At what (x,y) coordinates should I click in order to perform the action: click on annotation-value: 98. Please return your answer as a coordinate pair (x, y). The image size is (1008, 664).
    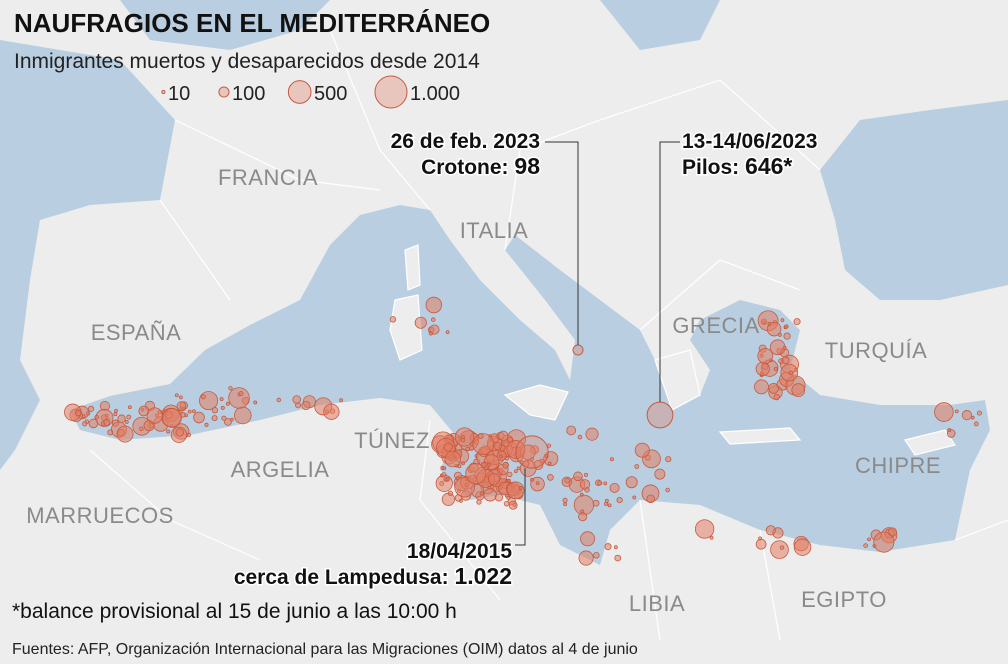
    Looking at the image, I should click on (527, 166).